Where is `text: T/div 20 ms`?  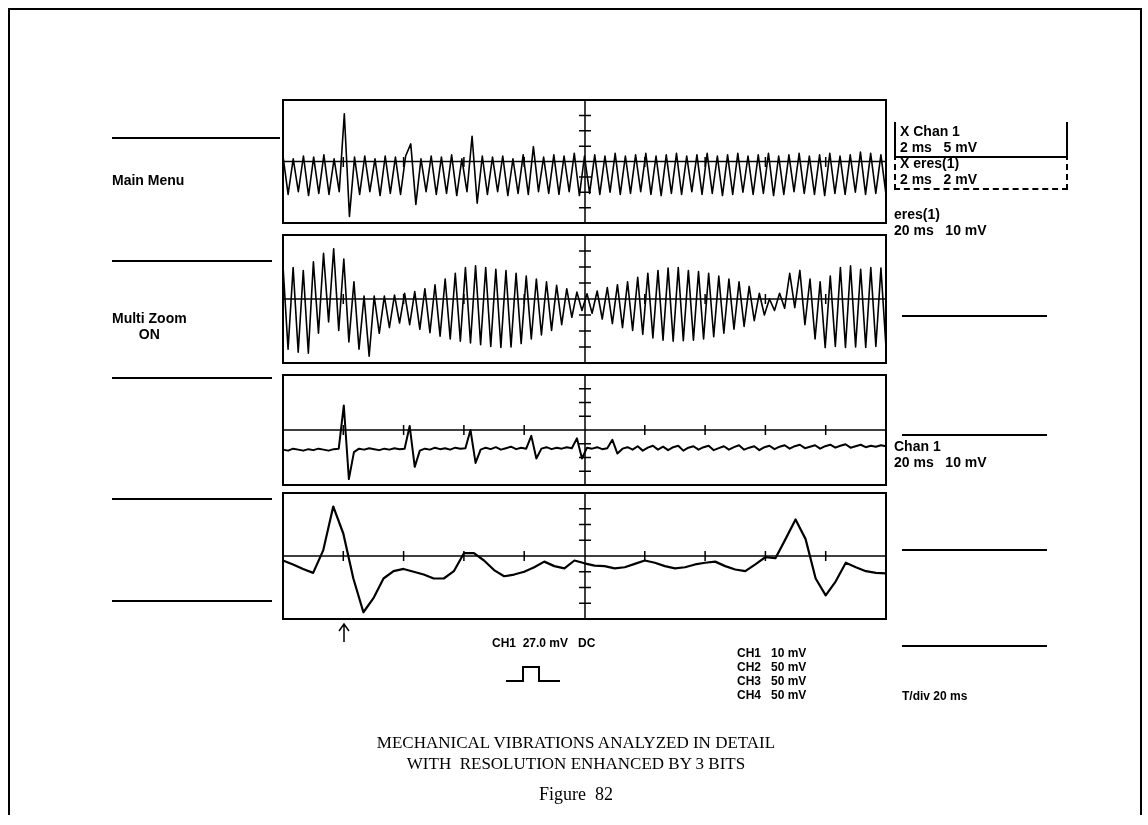 text: T/div 20 ms is located at coordinates (935, 696).